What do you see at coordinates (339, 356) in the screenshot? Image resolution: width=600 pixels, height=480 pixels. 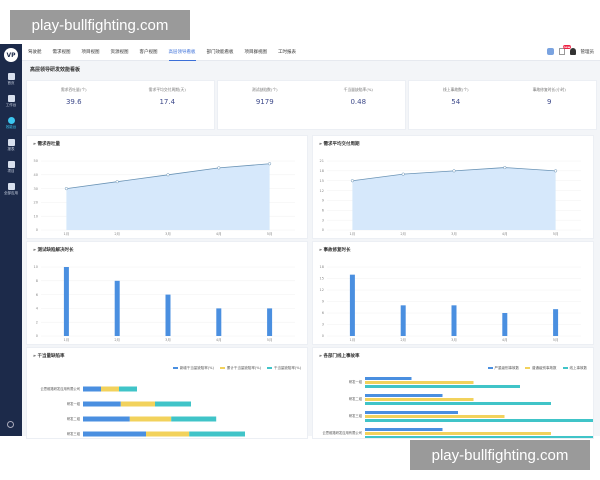 I see `chart-title: » 各部门线上事故率` at bounding box center [339, 356].